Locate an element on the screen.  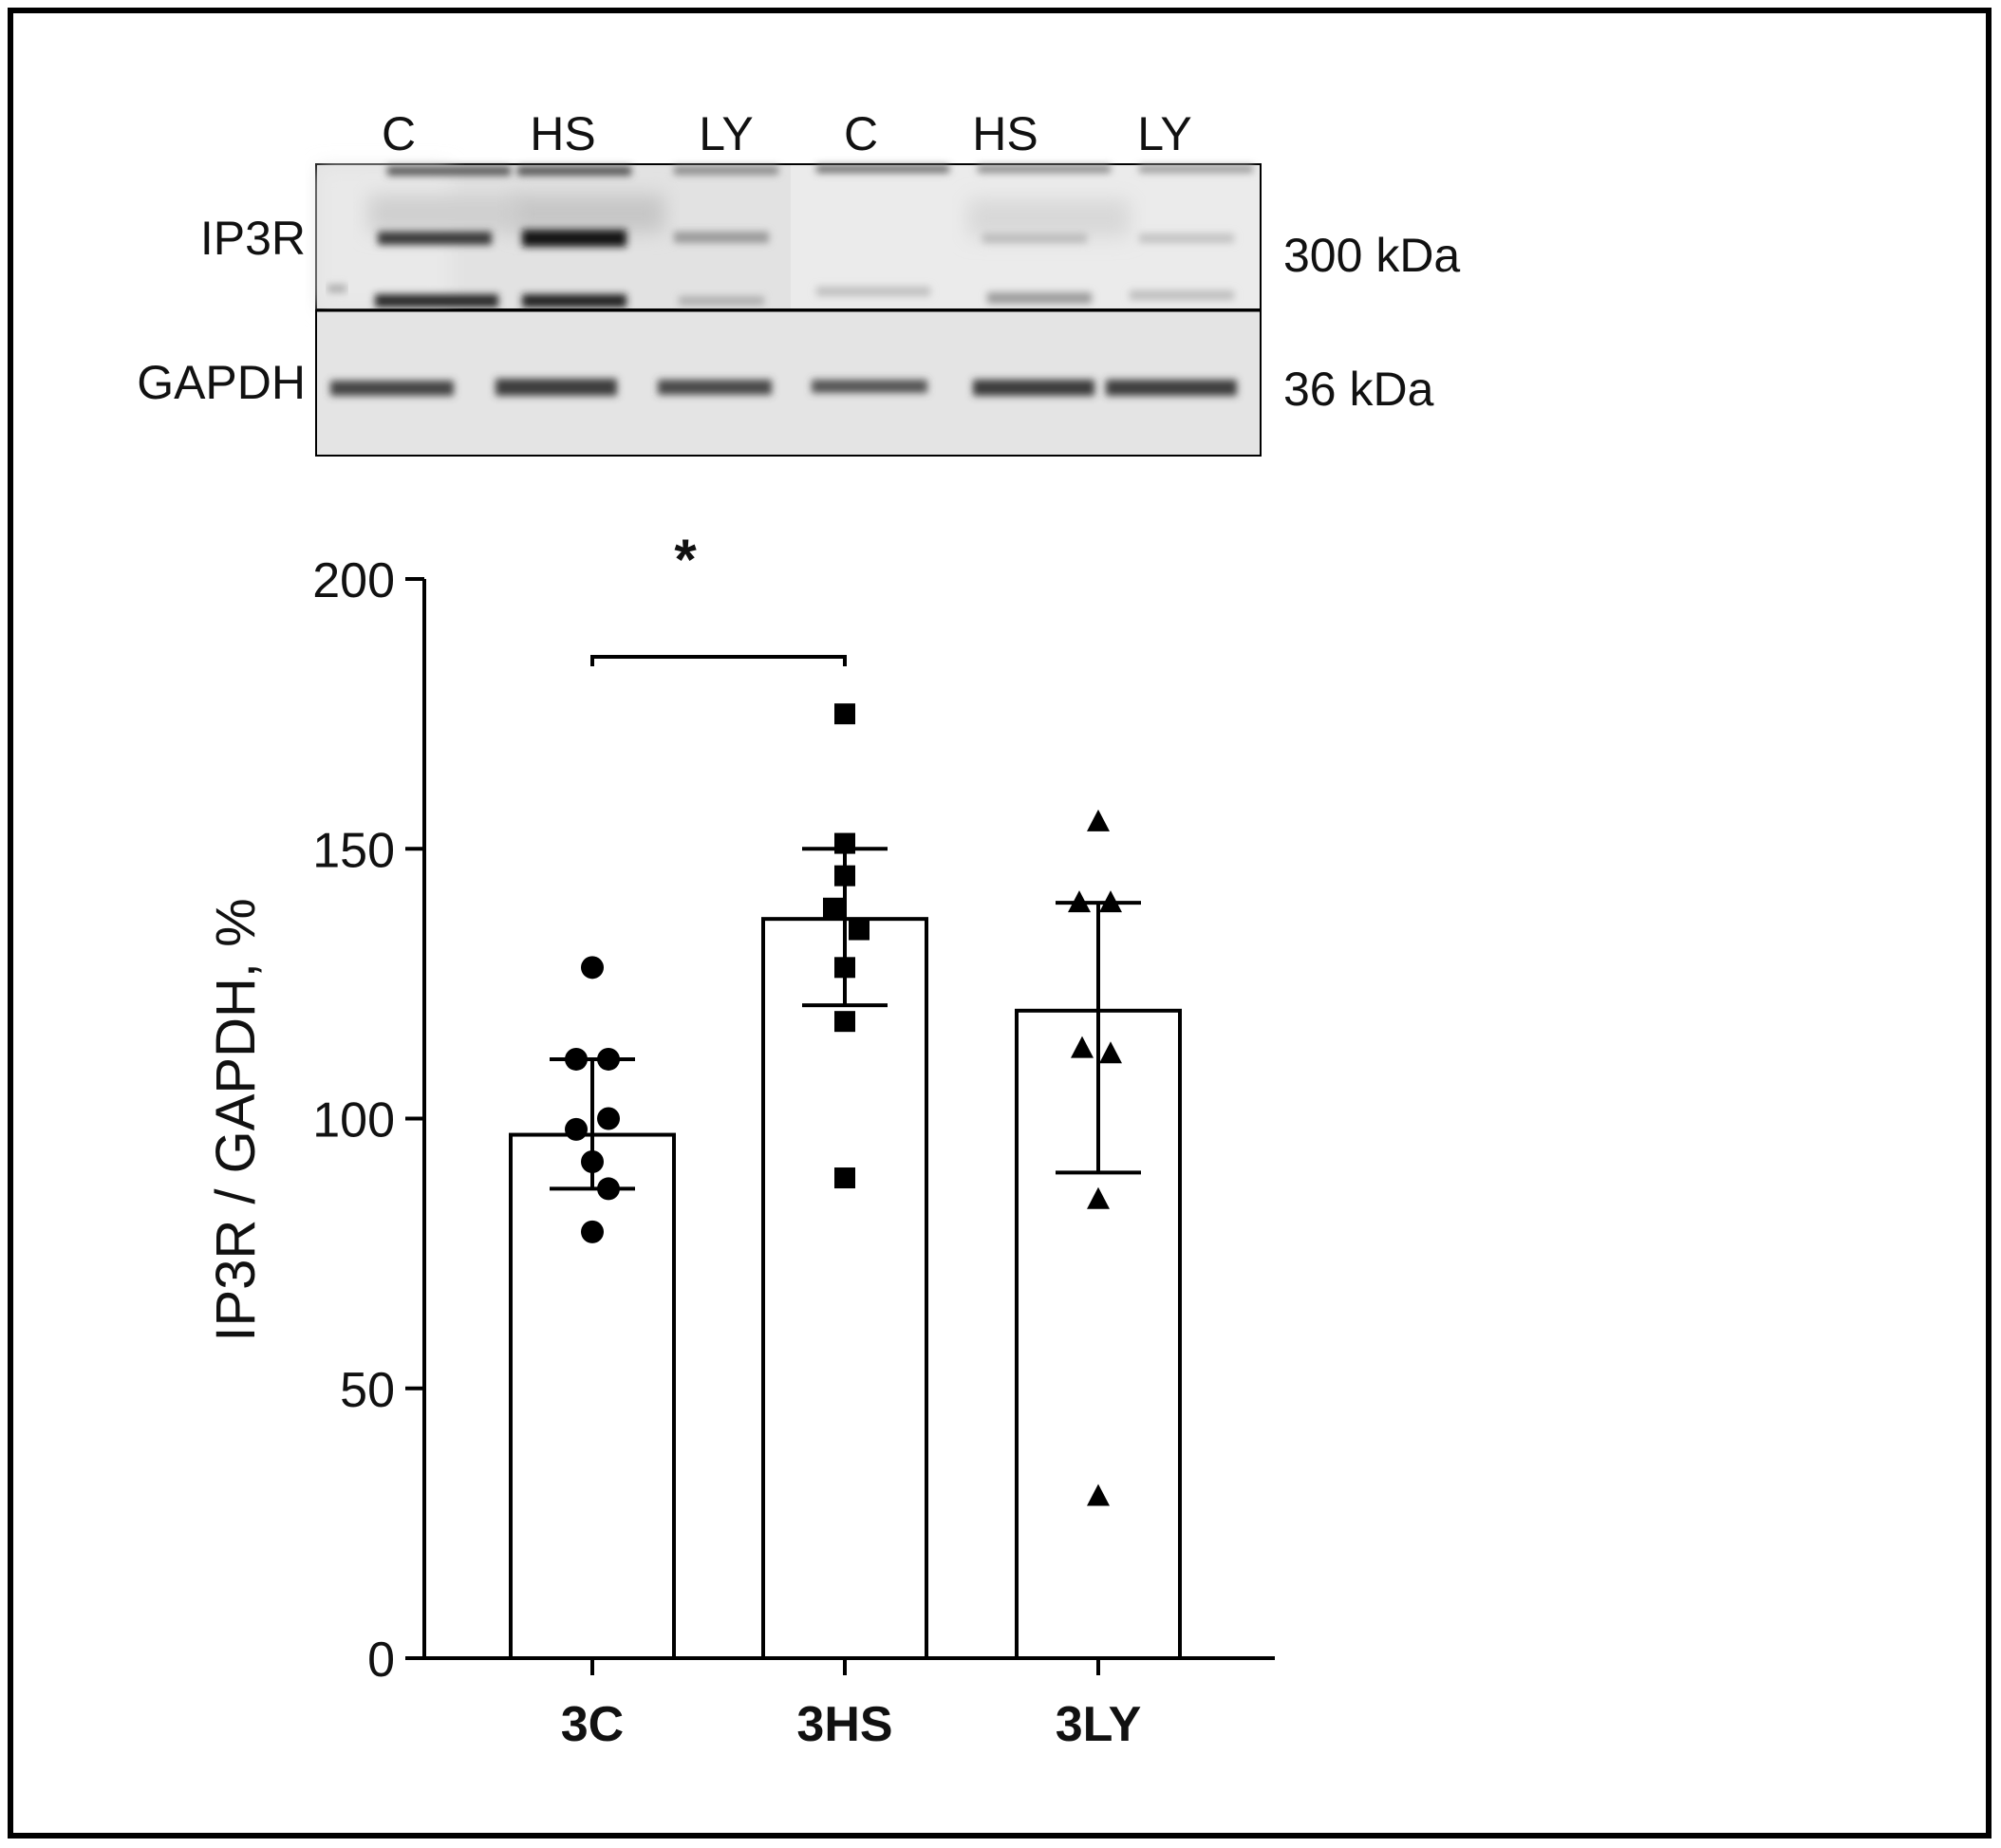
x-tick-label-3C: 3C is located at coordinates (592, 1725).